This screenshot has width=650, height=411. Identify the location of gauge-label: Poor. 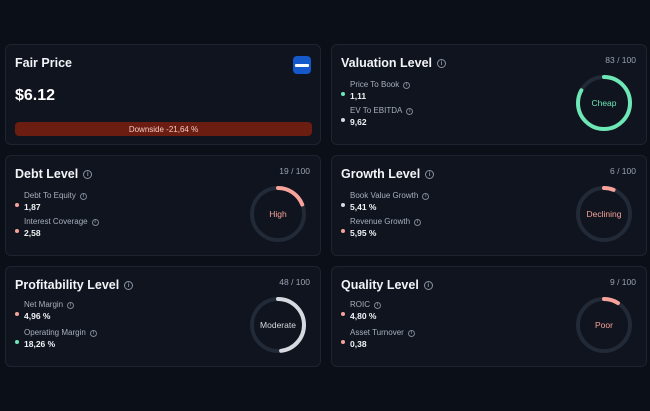
(604, 325).